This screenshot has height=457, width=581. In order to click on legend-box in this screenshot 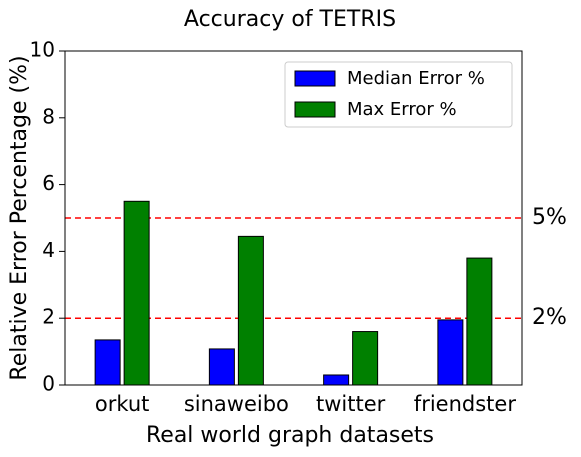, I will do `click(398, 94)`.